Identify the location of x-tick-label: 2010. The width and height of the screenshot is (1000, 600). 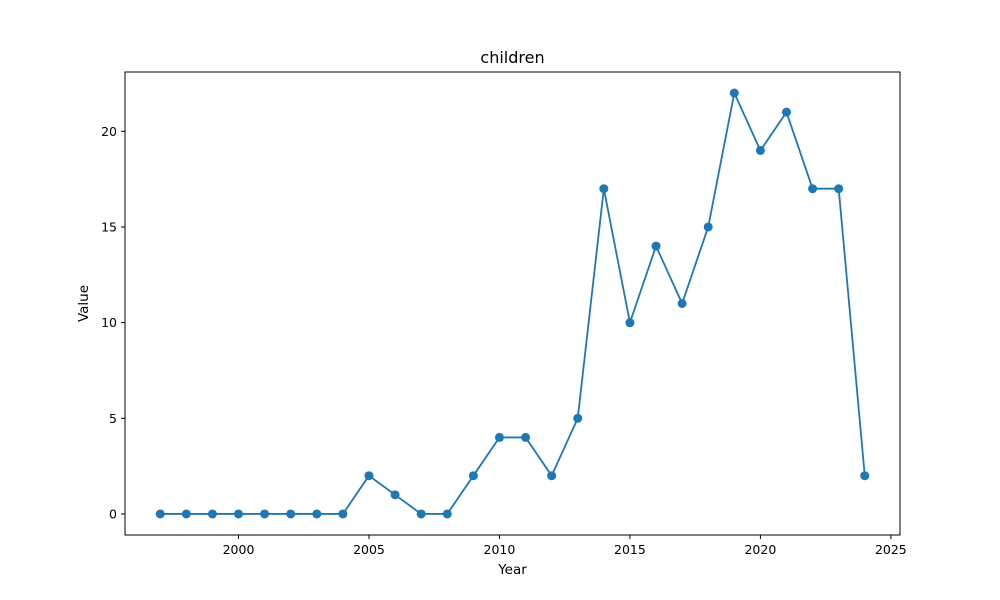
(500, 549).